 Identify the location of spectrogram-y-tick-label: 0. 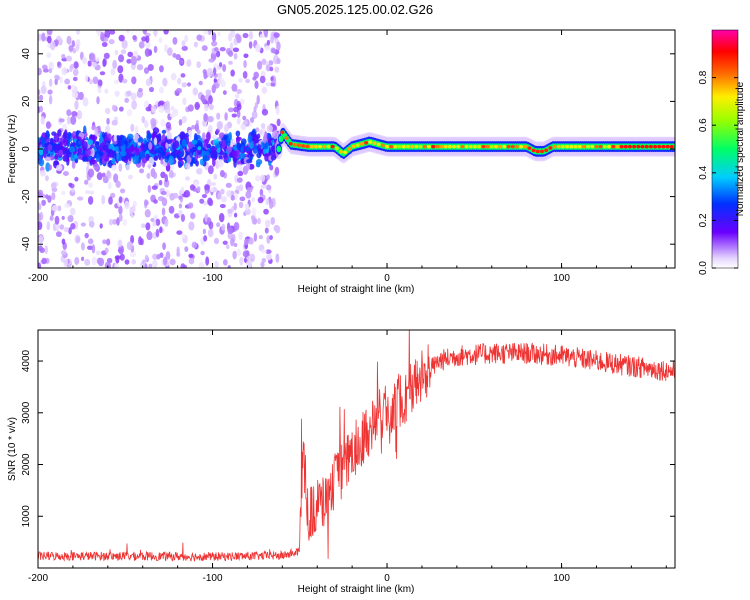
(26, 149).